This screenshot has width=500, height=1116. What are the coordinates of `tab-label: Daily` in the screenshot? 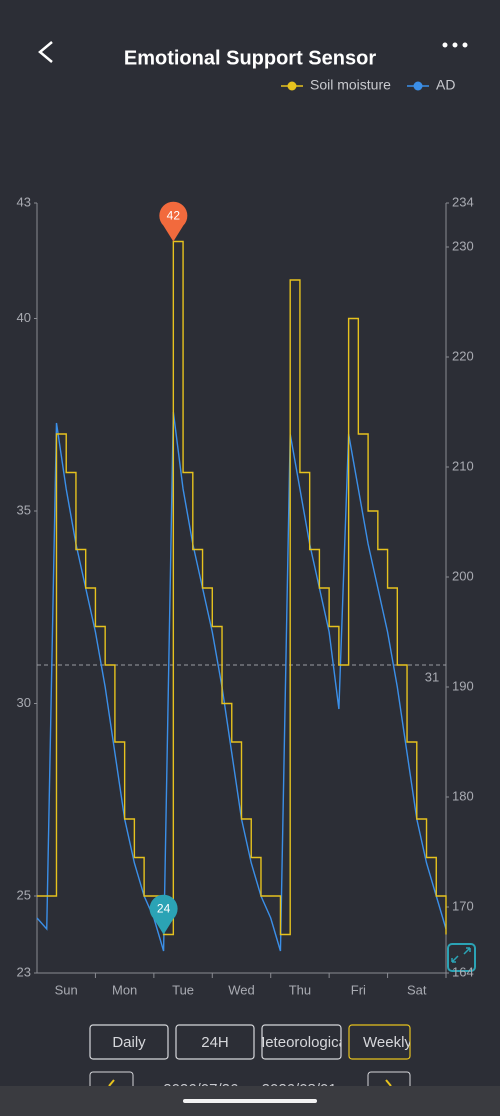 It's located at (129, 1042).